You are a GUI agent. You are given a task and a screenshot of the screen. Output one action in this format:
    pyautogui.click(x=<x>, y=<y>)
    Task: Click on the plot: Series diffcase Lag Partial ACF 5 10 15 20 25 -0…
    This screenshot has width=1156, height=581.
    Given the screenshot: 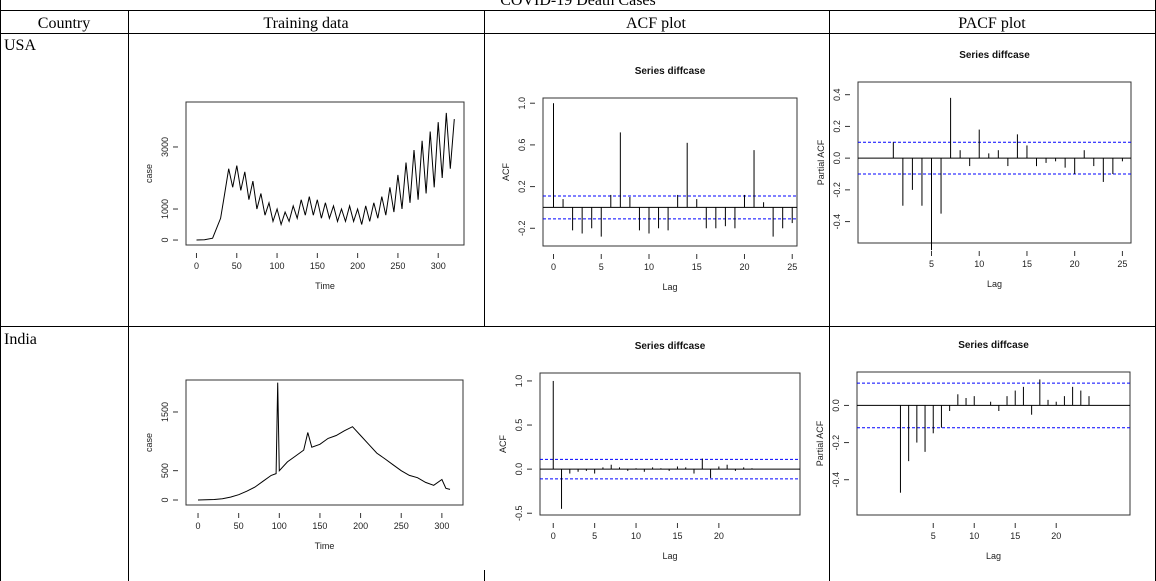 What is the action you would take?
    pyautogui.click(x=974, y=169)
    